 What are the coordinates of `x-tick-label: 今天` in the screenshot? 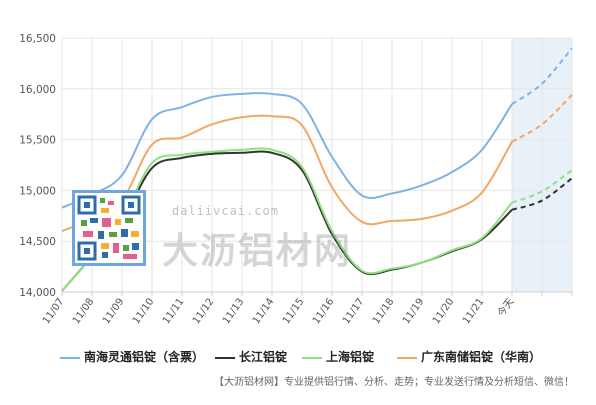 It's located at (505, 307).